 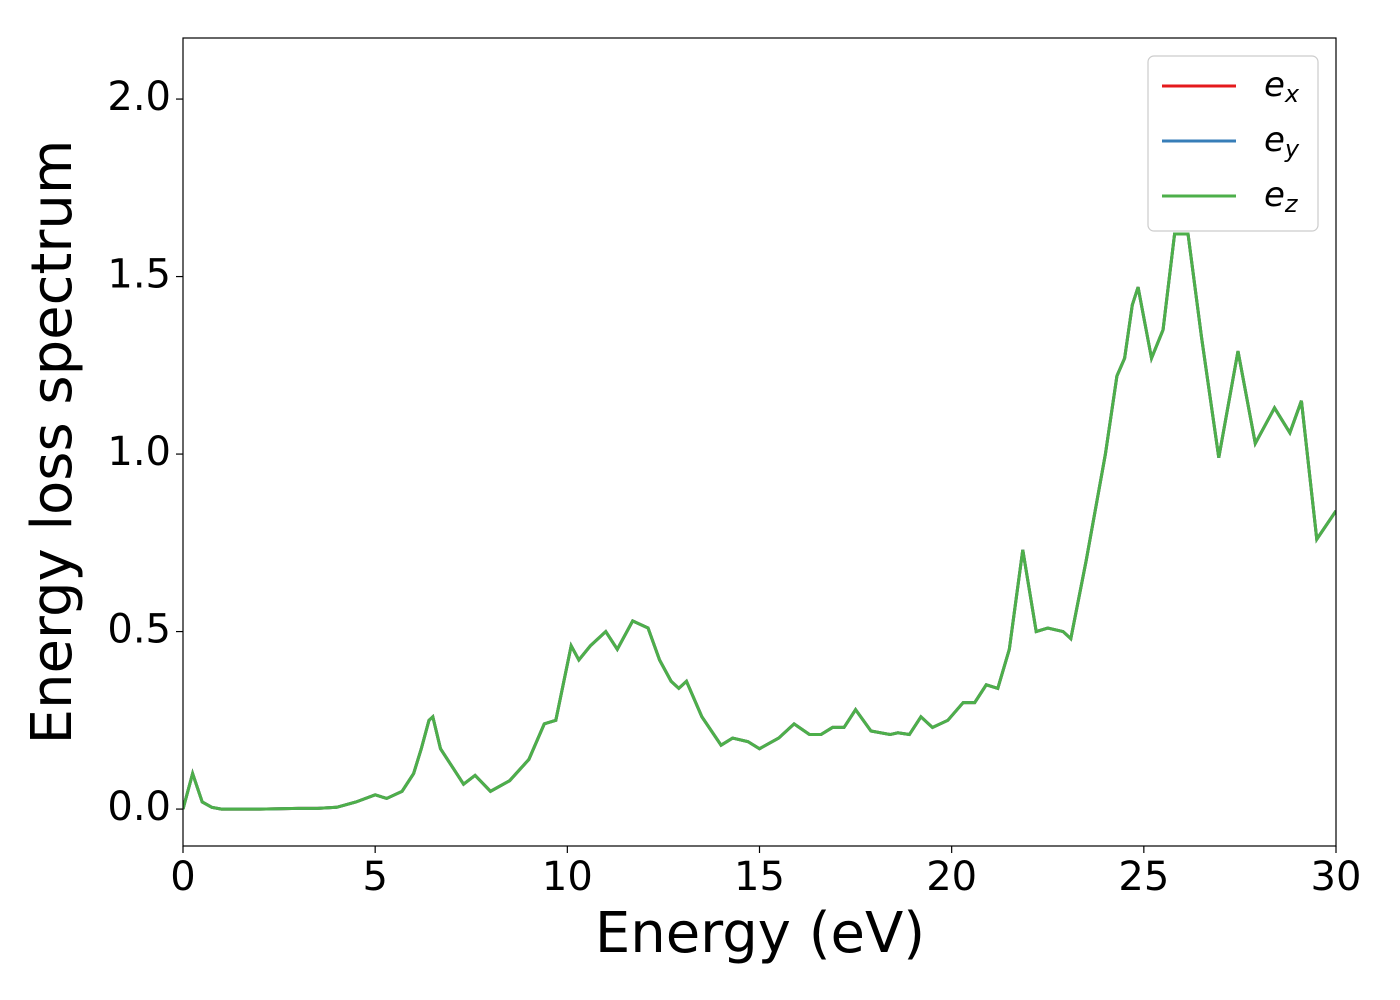 What do you see at coordinates (139, 630) in the screenshot?
I see `y-tick-label: 0.5` at bounding box center [139, 630].